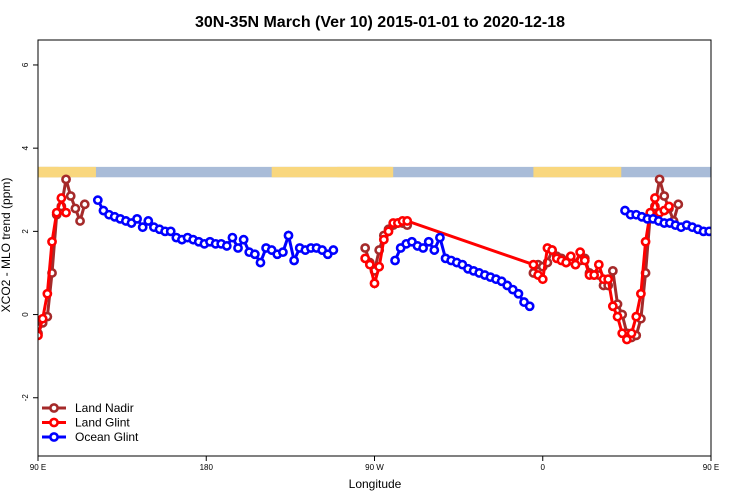 This screenshot has width=750, height=500. I want to click on y-tick-label: -2, so click(25, 398).